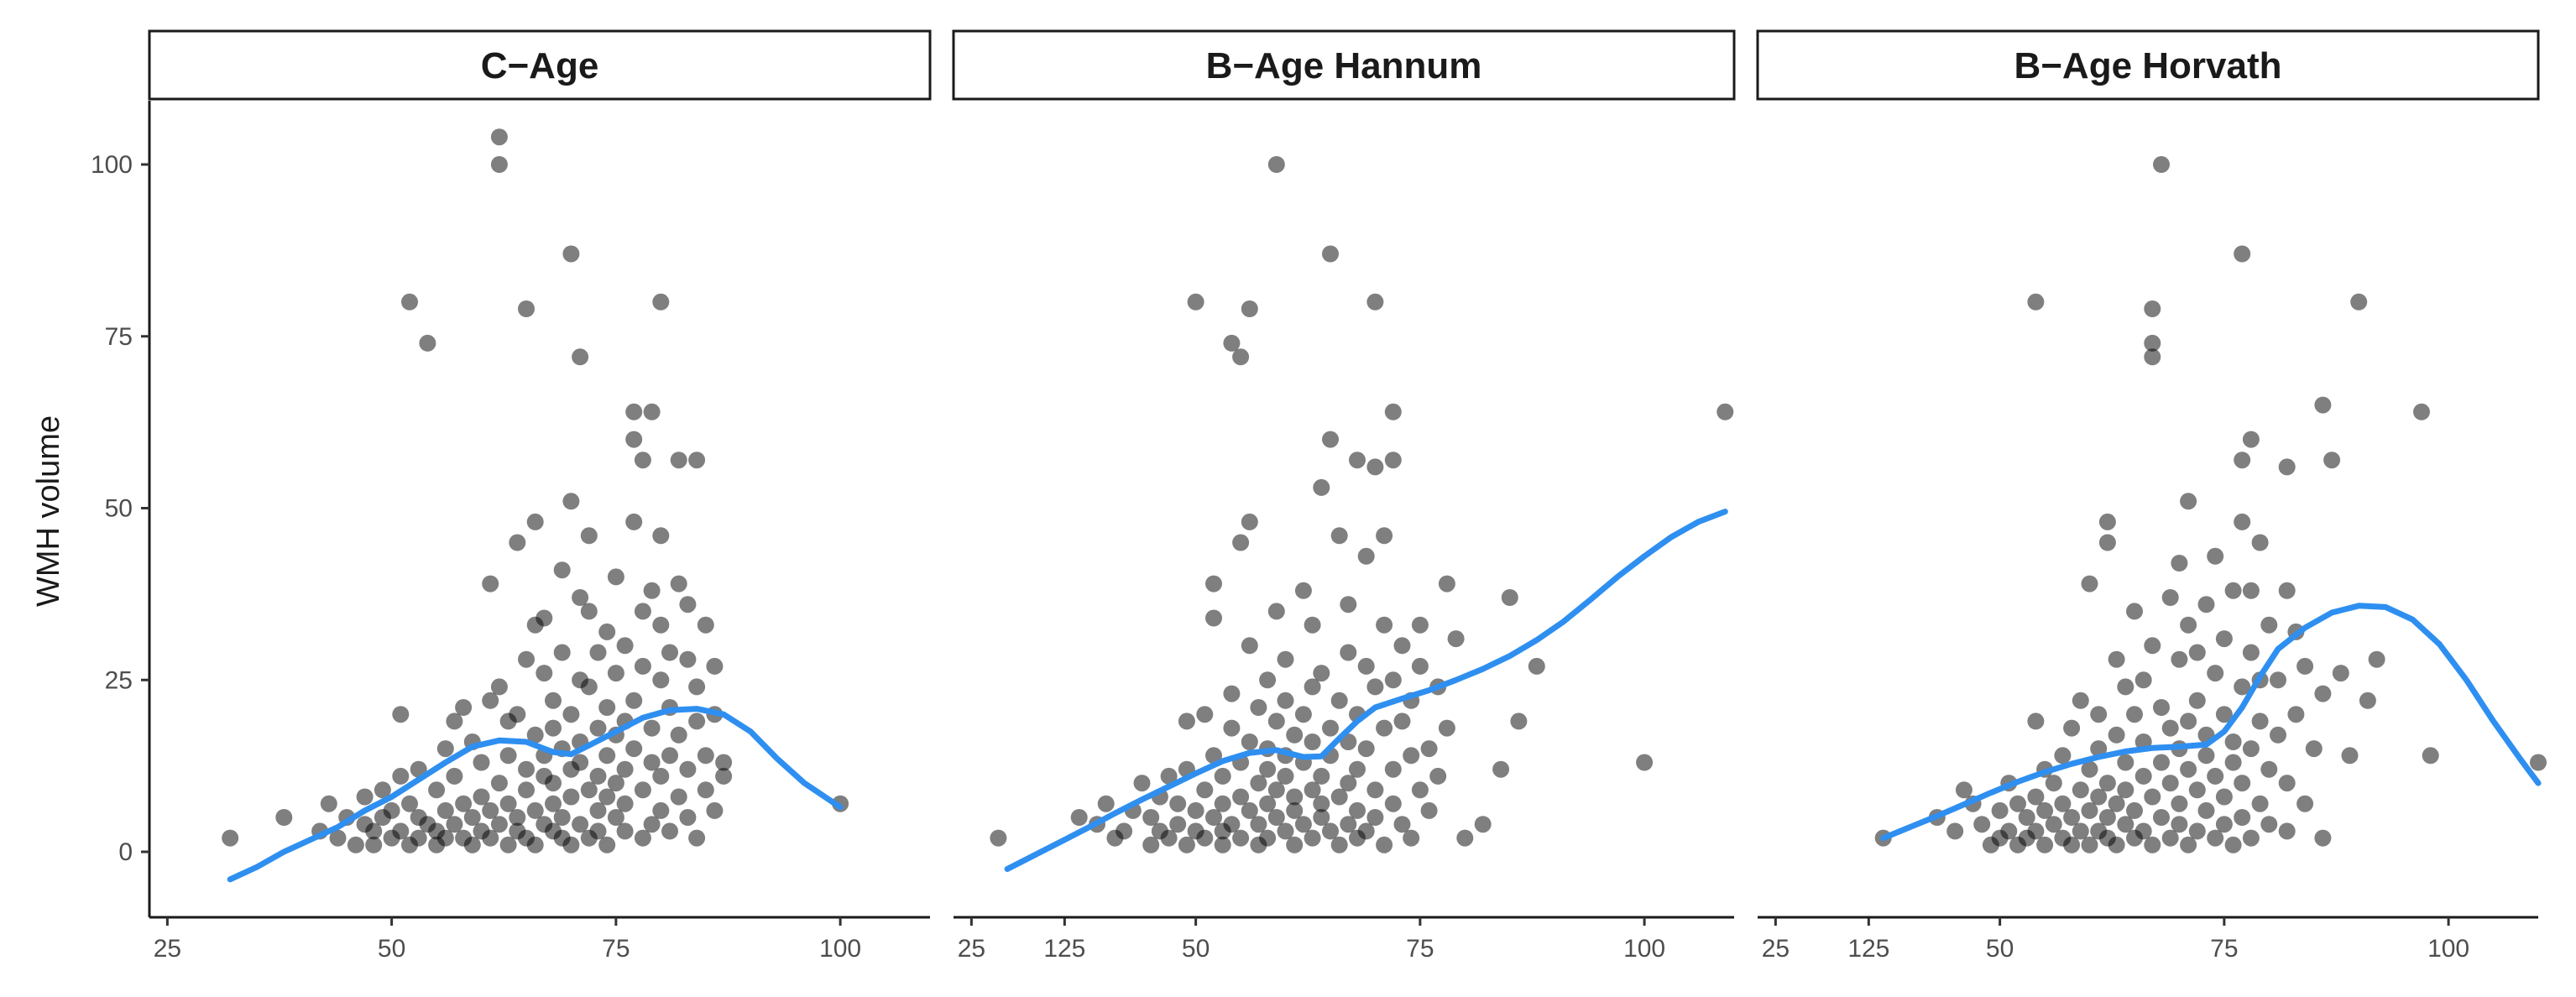 This screenshot has width=2576, height=997. I want to click on x-tick-label: 100, so click(2448, 949).